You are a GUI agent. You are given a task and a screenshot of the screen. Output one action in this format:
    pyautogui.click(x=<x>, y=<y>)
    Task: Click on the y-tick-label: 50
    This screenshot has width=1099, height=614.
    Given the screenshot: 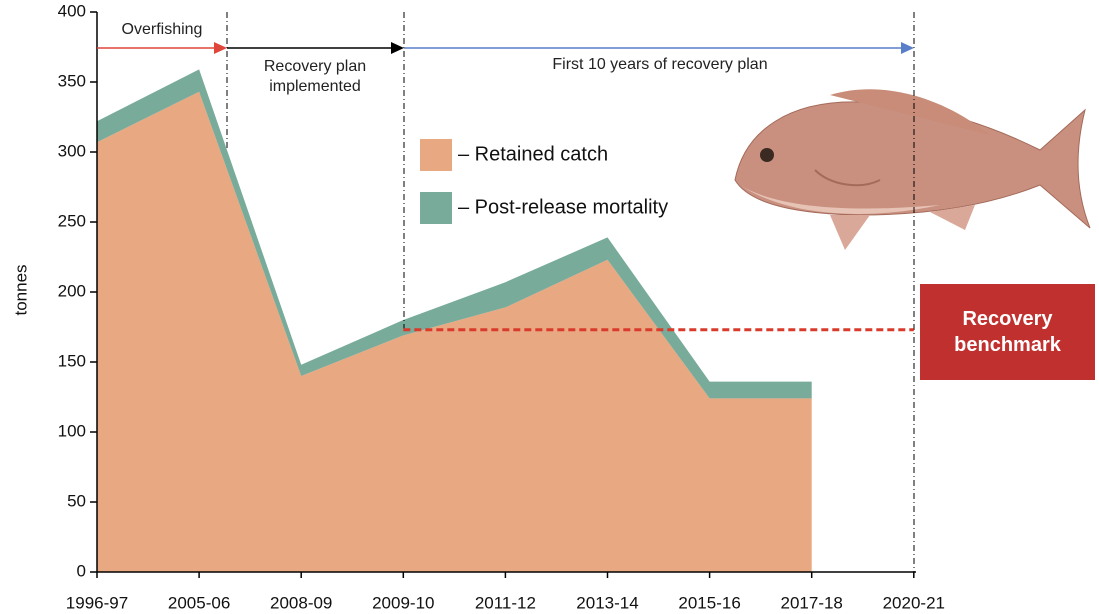 What is the action you would take?
    pyautogui.click(x=76, y=500)
    